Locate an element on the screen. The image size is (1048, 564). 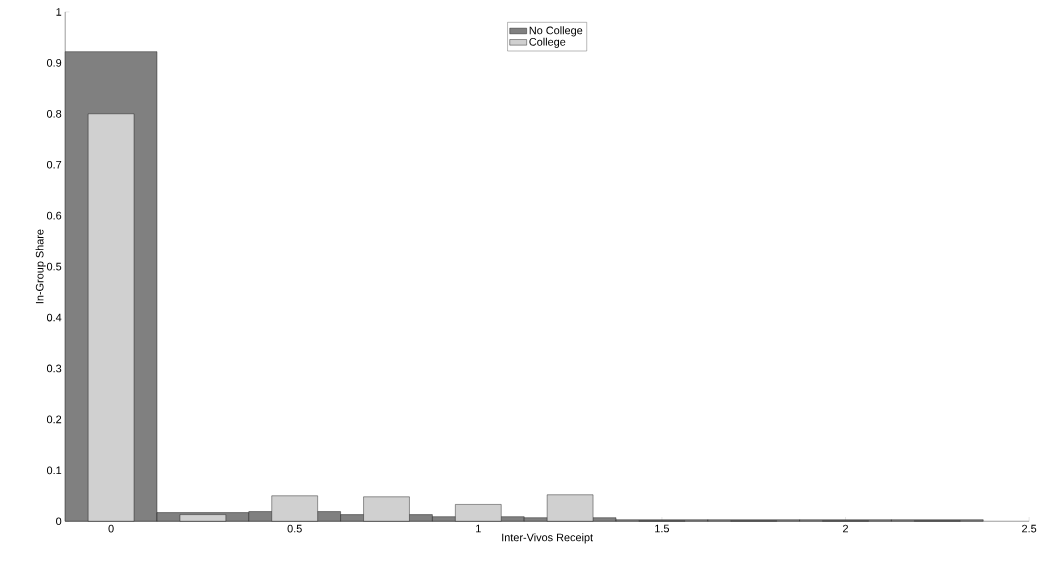
y-tick-label: 0.7 is located at coordinates (54, 164).